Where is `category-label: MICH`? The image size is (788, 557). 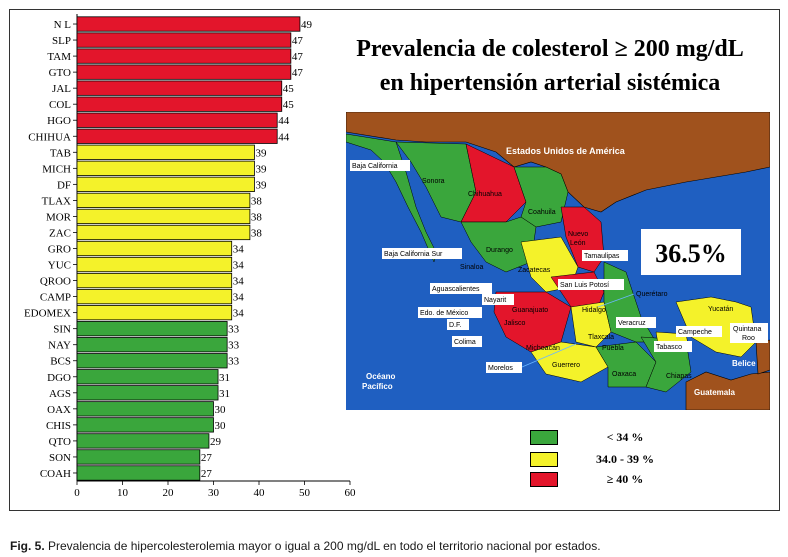 category-label: MICH is located at coordinates (56, 169).